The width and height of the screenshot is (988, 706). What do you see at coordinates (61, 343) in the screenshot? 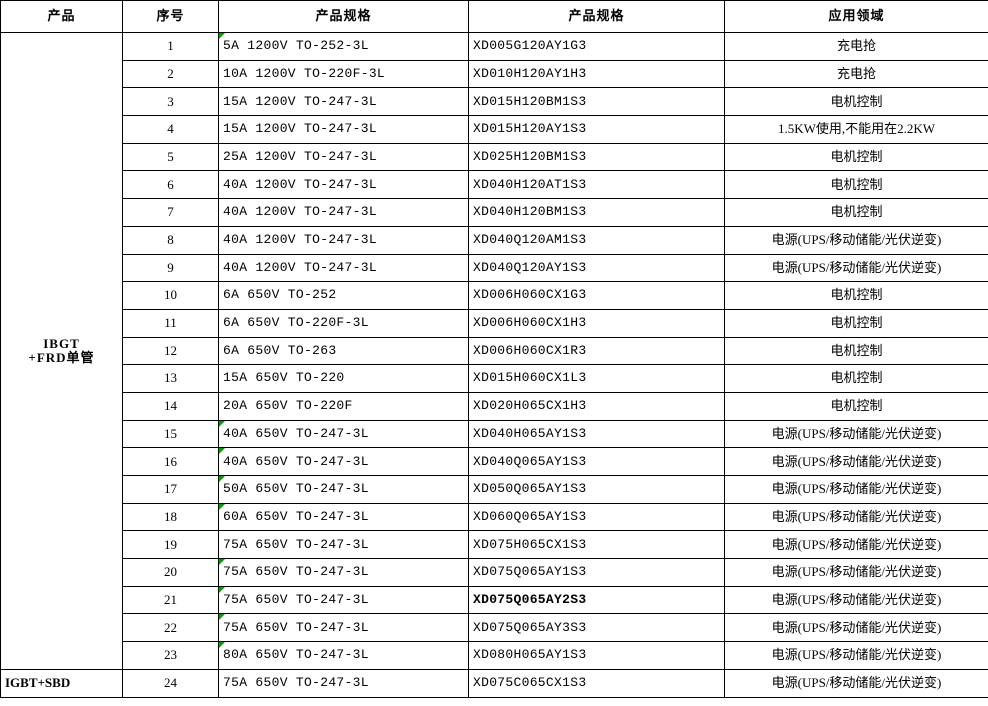
I see `product-group-label-line1: IBGT` at bounding box center [61, 343].